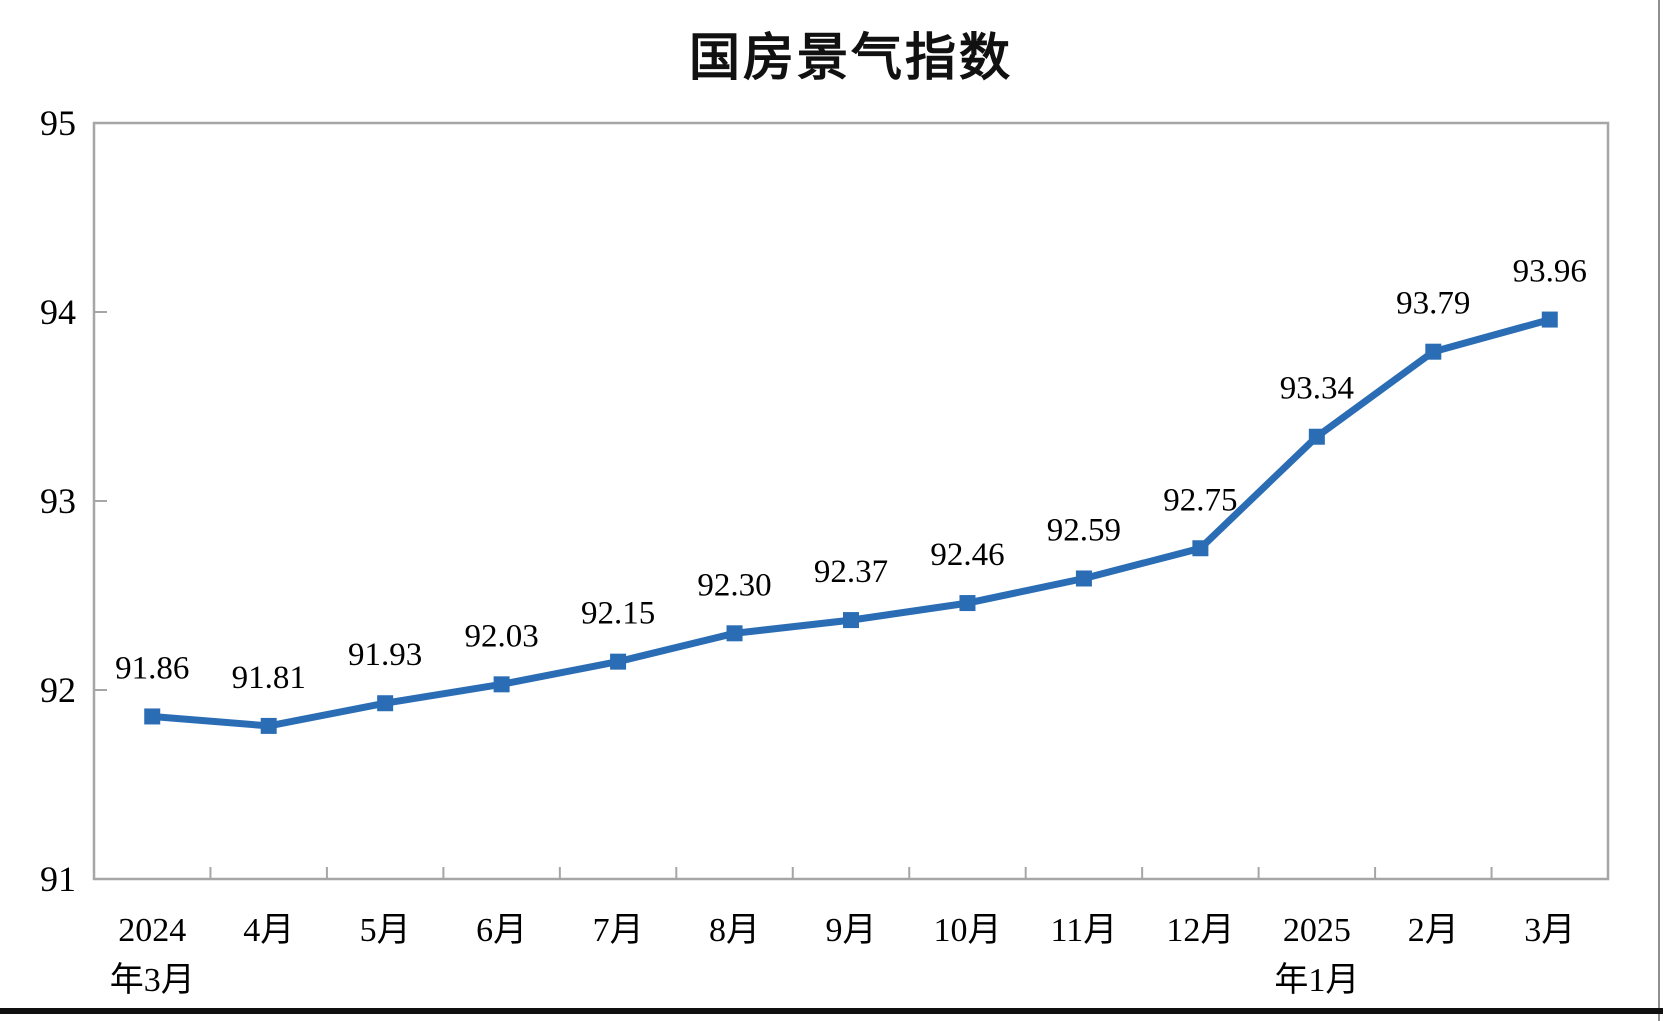  Describe the element at coordinates (385, 930) in the screenshot. I see `x-axis-tick-label: 5月` at that location.